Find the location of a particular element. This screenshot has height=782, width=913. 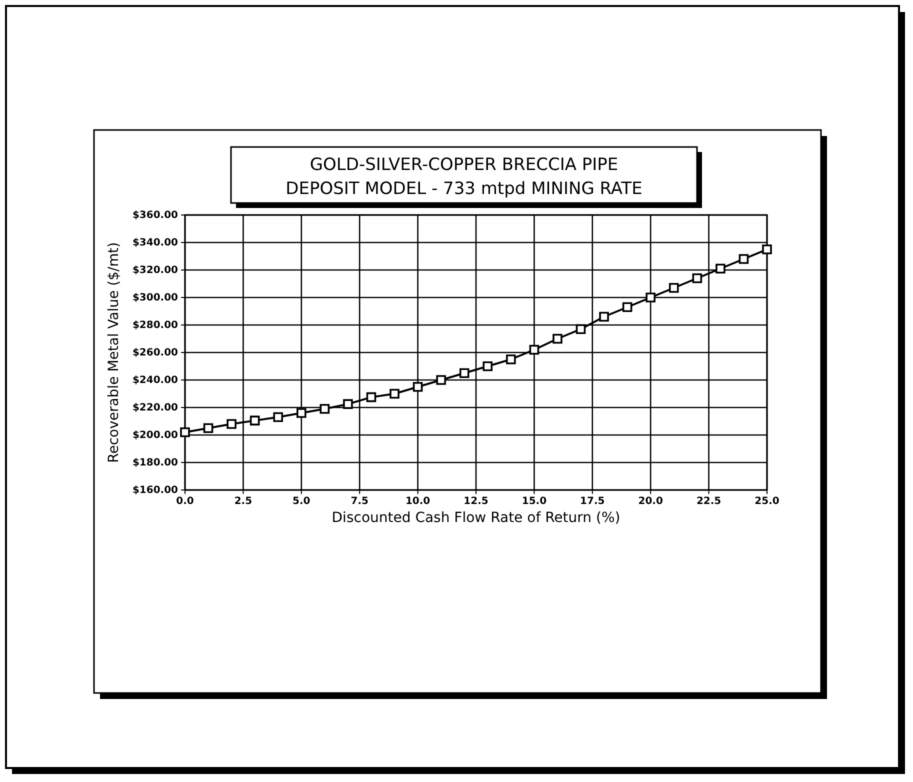

y-tick-label: $280.00 is located at coordinates (155, 326).